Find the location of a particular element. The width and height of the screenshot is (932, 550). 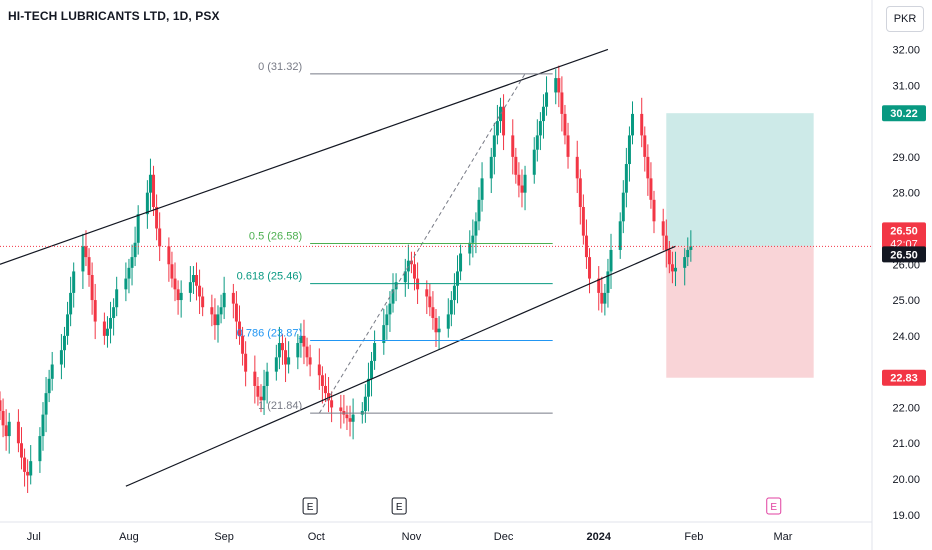

fib-level-label: 1 (21.84) is located at coordinates (280, 406).